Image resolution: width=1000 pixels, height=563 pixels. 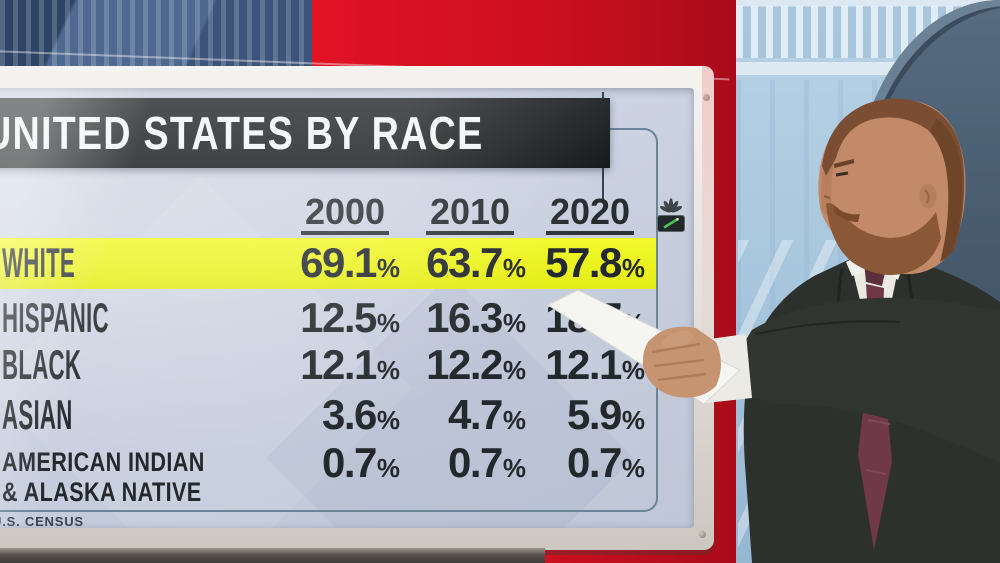 I want to click on row-label: HISPANIC, so click(x=55, y=317).